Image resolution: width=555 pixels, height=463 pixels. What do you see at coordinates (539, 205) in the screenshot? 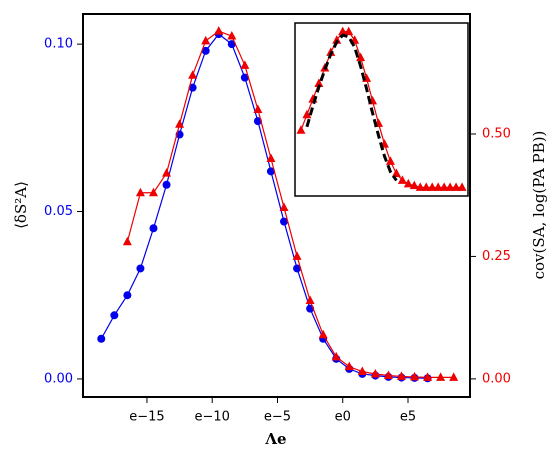
I see `y2-axis-label: cov(SA, log(PA PB))` at bounding box center [539, 205].